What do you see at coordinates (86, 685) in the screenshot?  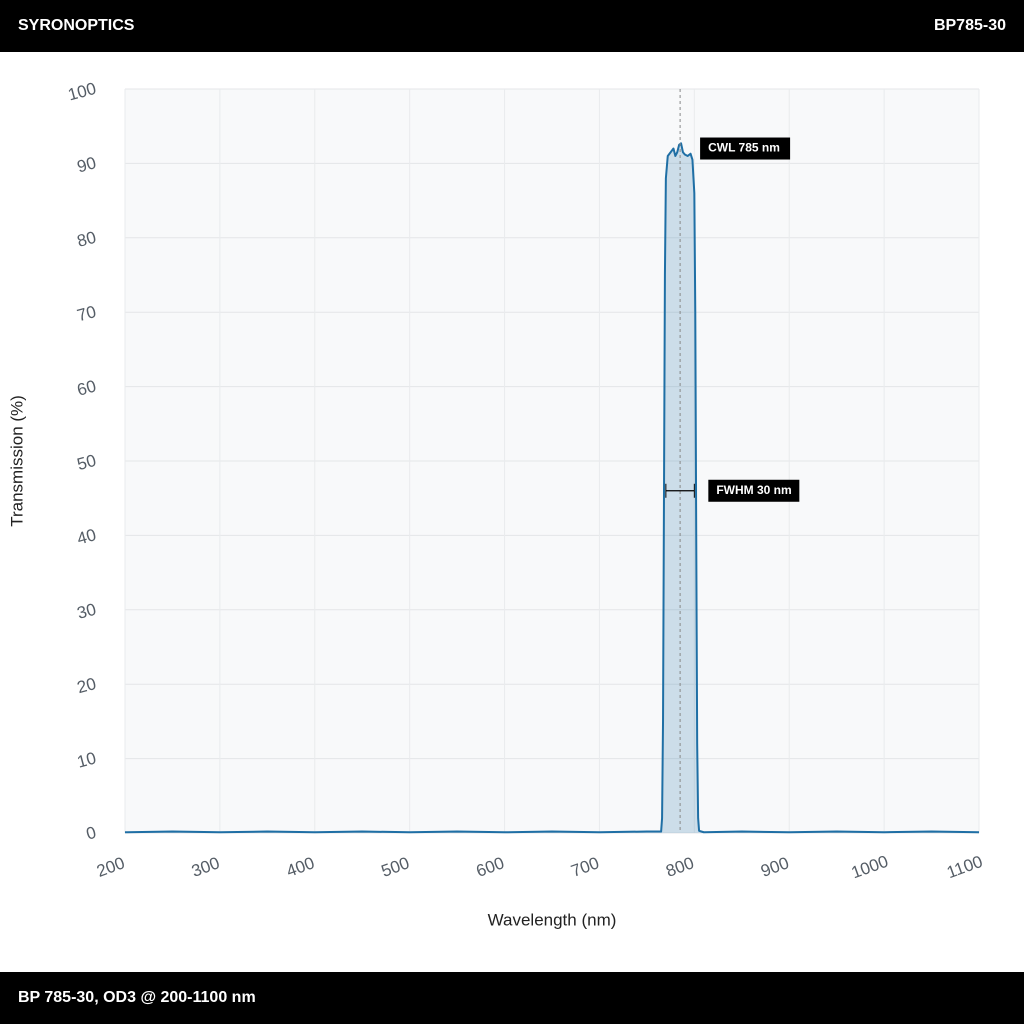 I see `y-tick-label: 20` at bounding box center [86, 685].